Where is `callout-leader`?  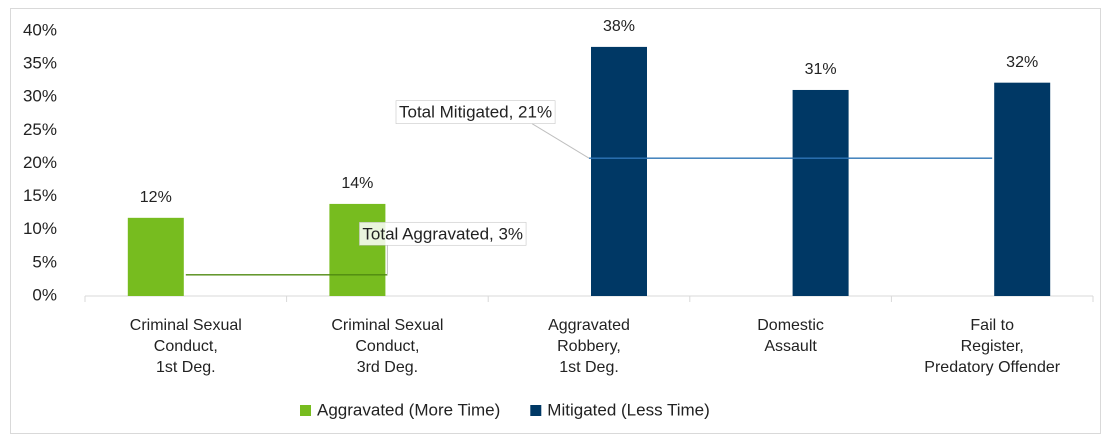 callout-leader is located at coordinates (560, 141).